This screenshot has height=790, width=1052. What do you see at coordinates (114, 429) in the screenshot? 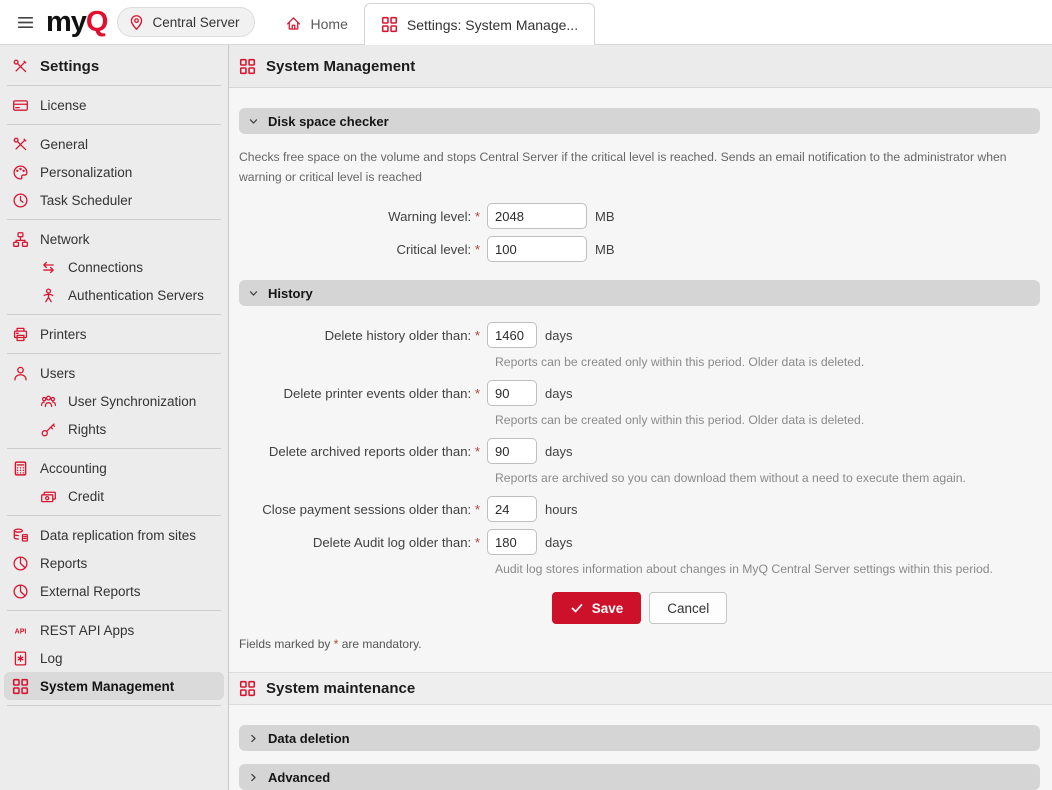
I see `sidebar-item-rights: Rights` at bounding box center [114, 429].